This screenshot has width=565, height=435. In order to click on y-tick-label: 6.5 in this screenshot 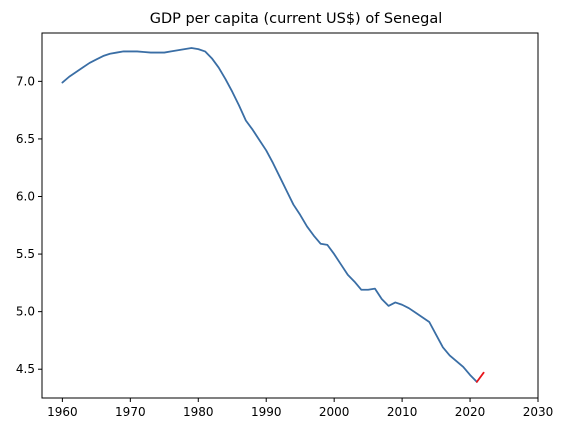, I will do `click(25, 139)`.